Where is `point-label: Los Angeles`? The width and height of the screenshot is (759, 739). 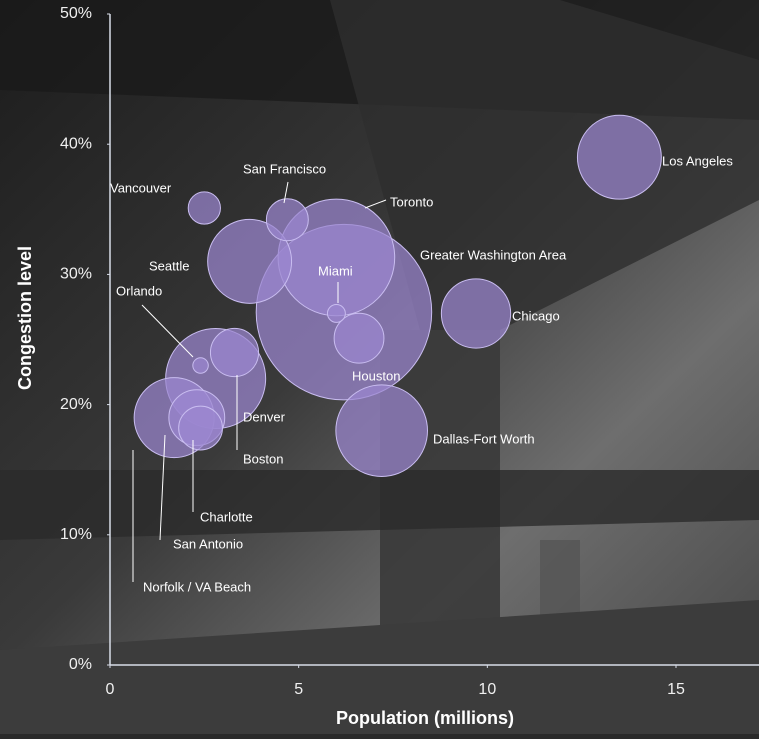 point-label: Los Angeles is located at coordinates (697, 160).